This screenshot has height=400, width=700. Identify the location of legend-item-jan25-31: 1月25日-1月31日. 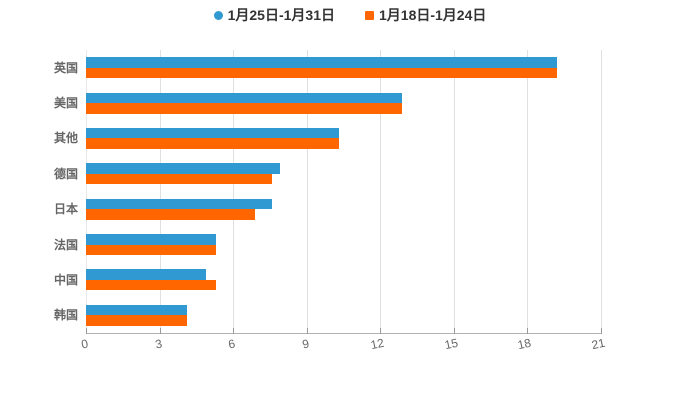
(274, 15).